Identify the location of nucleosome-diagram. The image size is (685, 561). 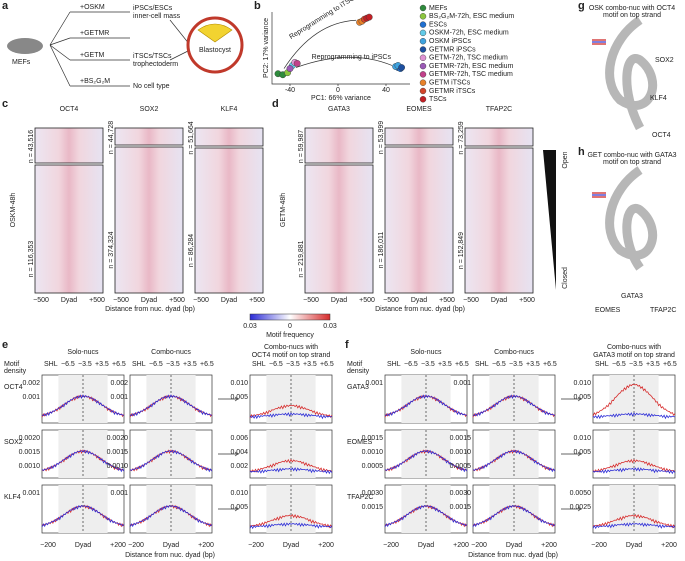
(625, 143).